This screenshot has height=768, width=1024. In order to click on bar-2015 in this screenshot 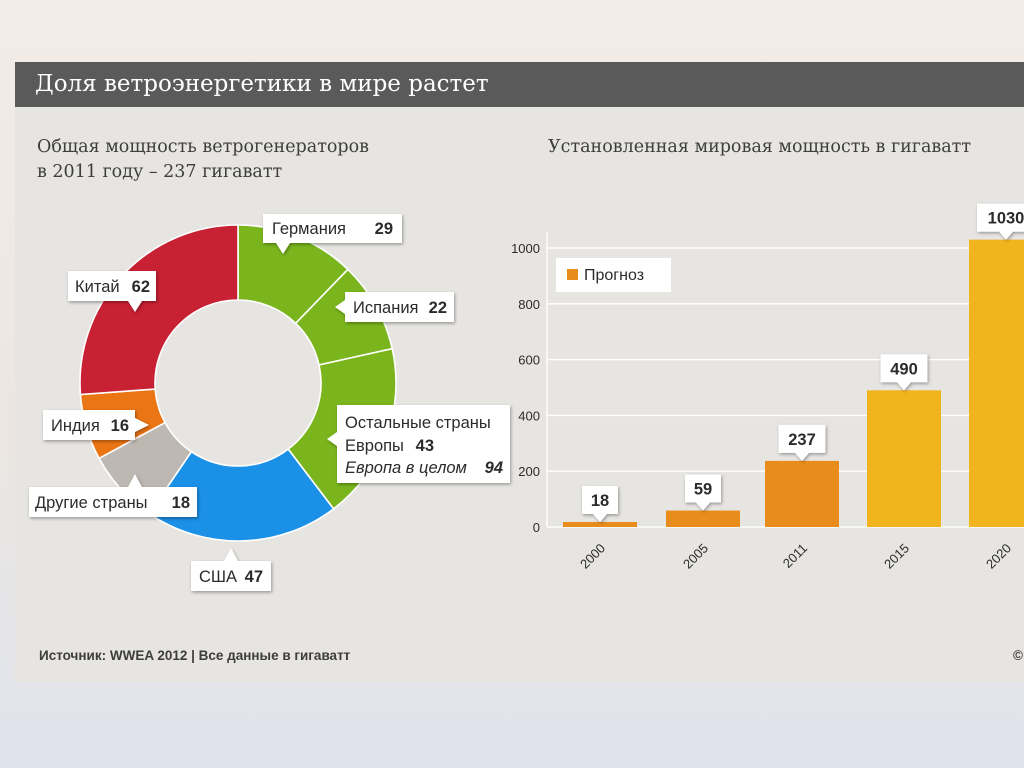, I will do `click(904, 458)`.